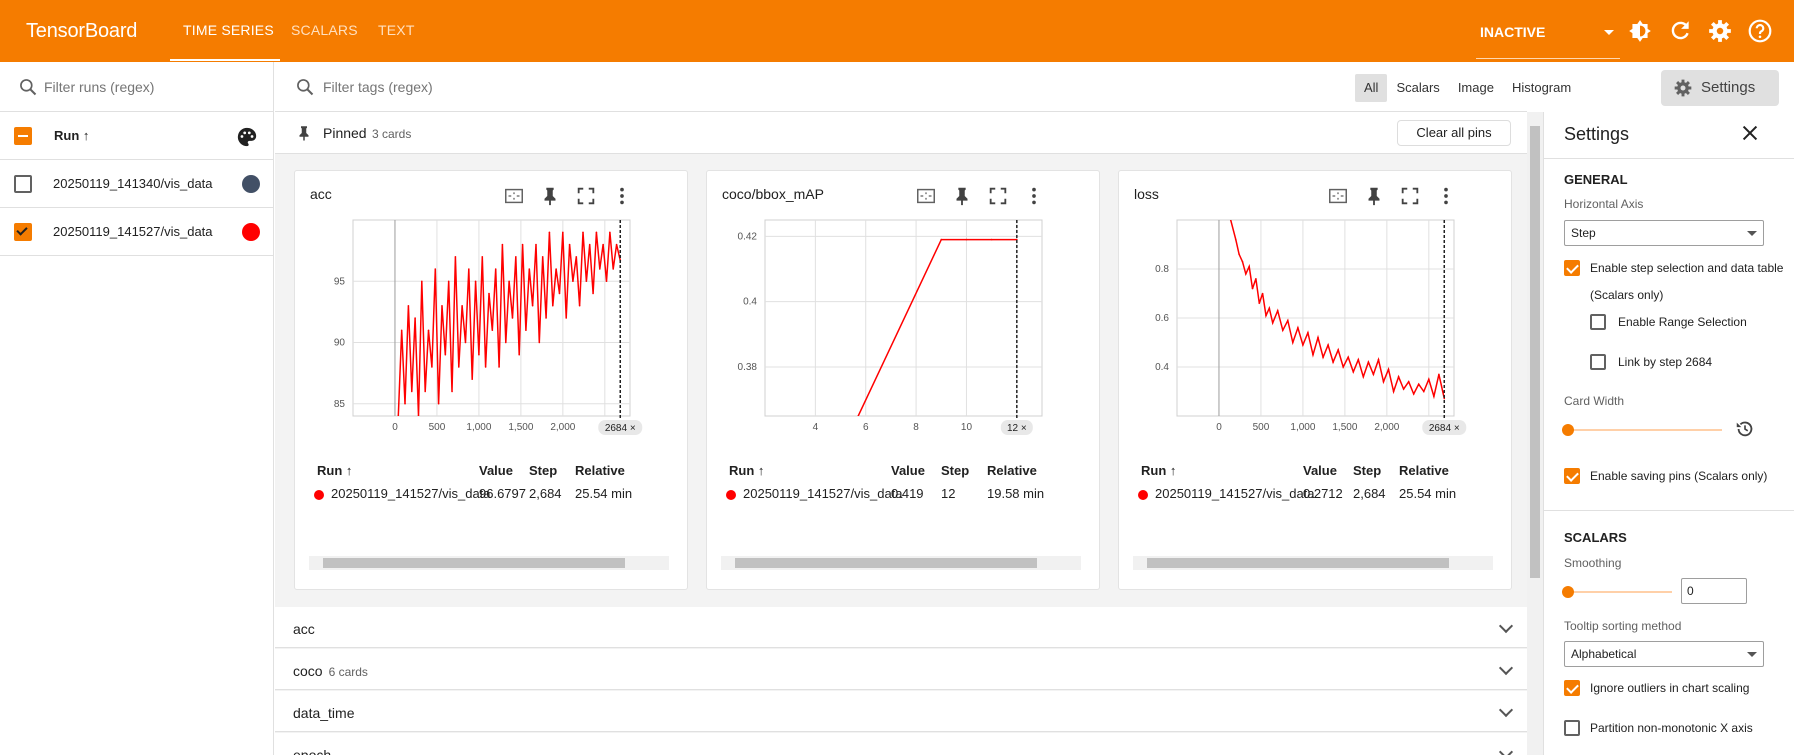 The height and width of the screenshot is (755, 1794). Describe the element at coordinates (1418, 87) in the screenshot. I see `type-scalars-button: Scalars` at that location.